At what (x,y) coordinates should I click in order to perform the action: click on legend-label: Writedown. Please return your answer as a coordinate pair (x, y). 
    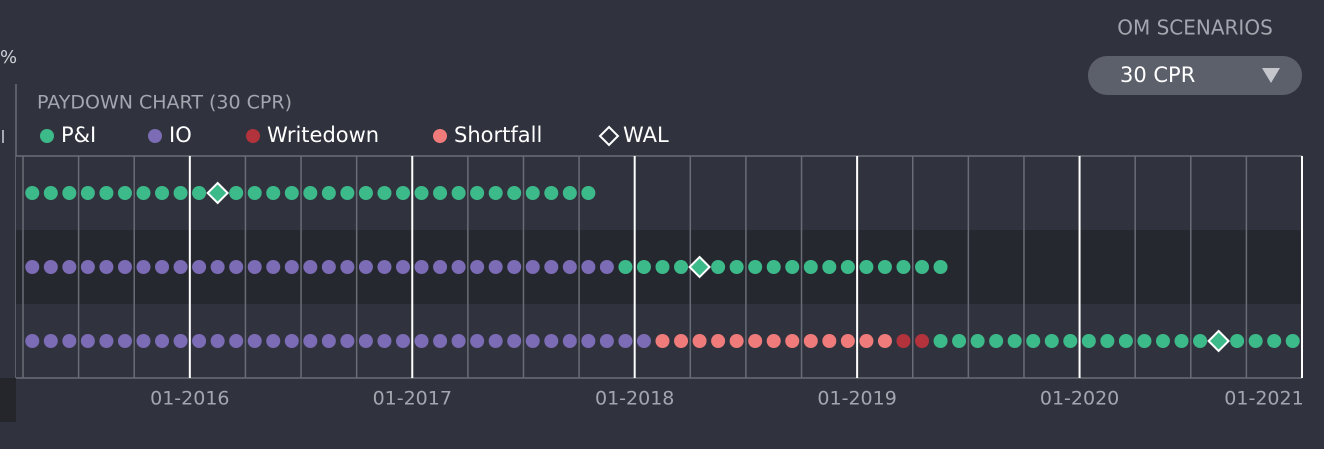
    Looking at the image, I should click on (323, 135).